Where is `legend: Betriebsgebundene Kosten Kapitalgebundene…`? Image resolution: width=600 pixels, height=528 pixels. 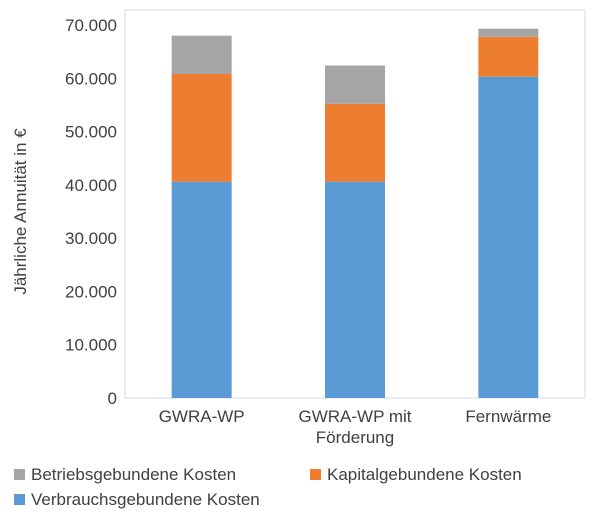
legend: Betriebsgebundene Kosten Kapitalgebundene… is located at coordinates (268, 487).